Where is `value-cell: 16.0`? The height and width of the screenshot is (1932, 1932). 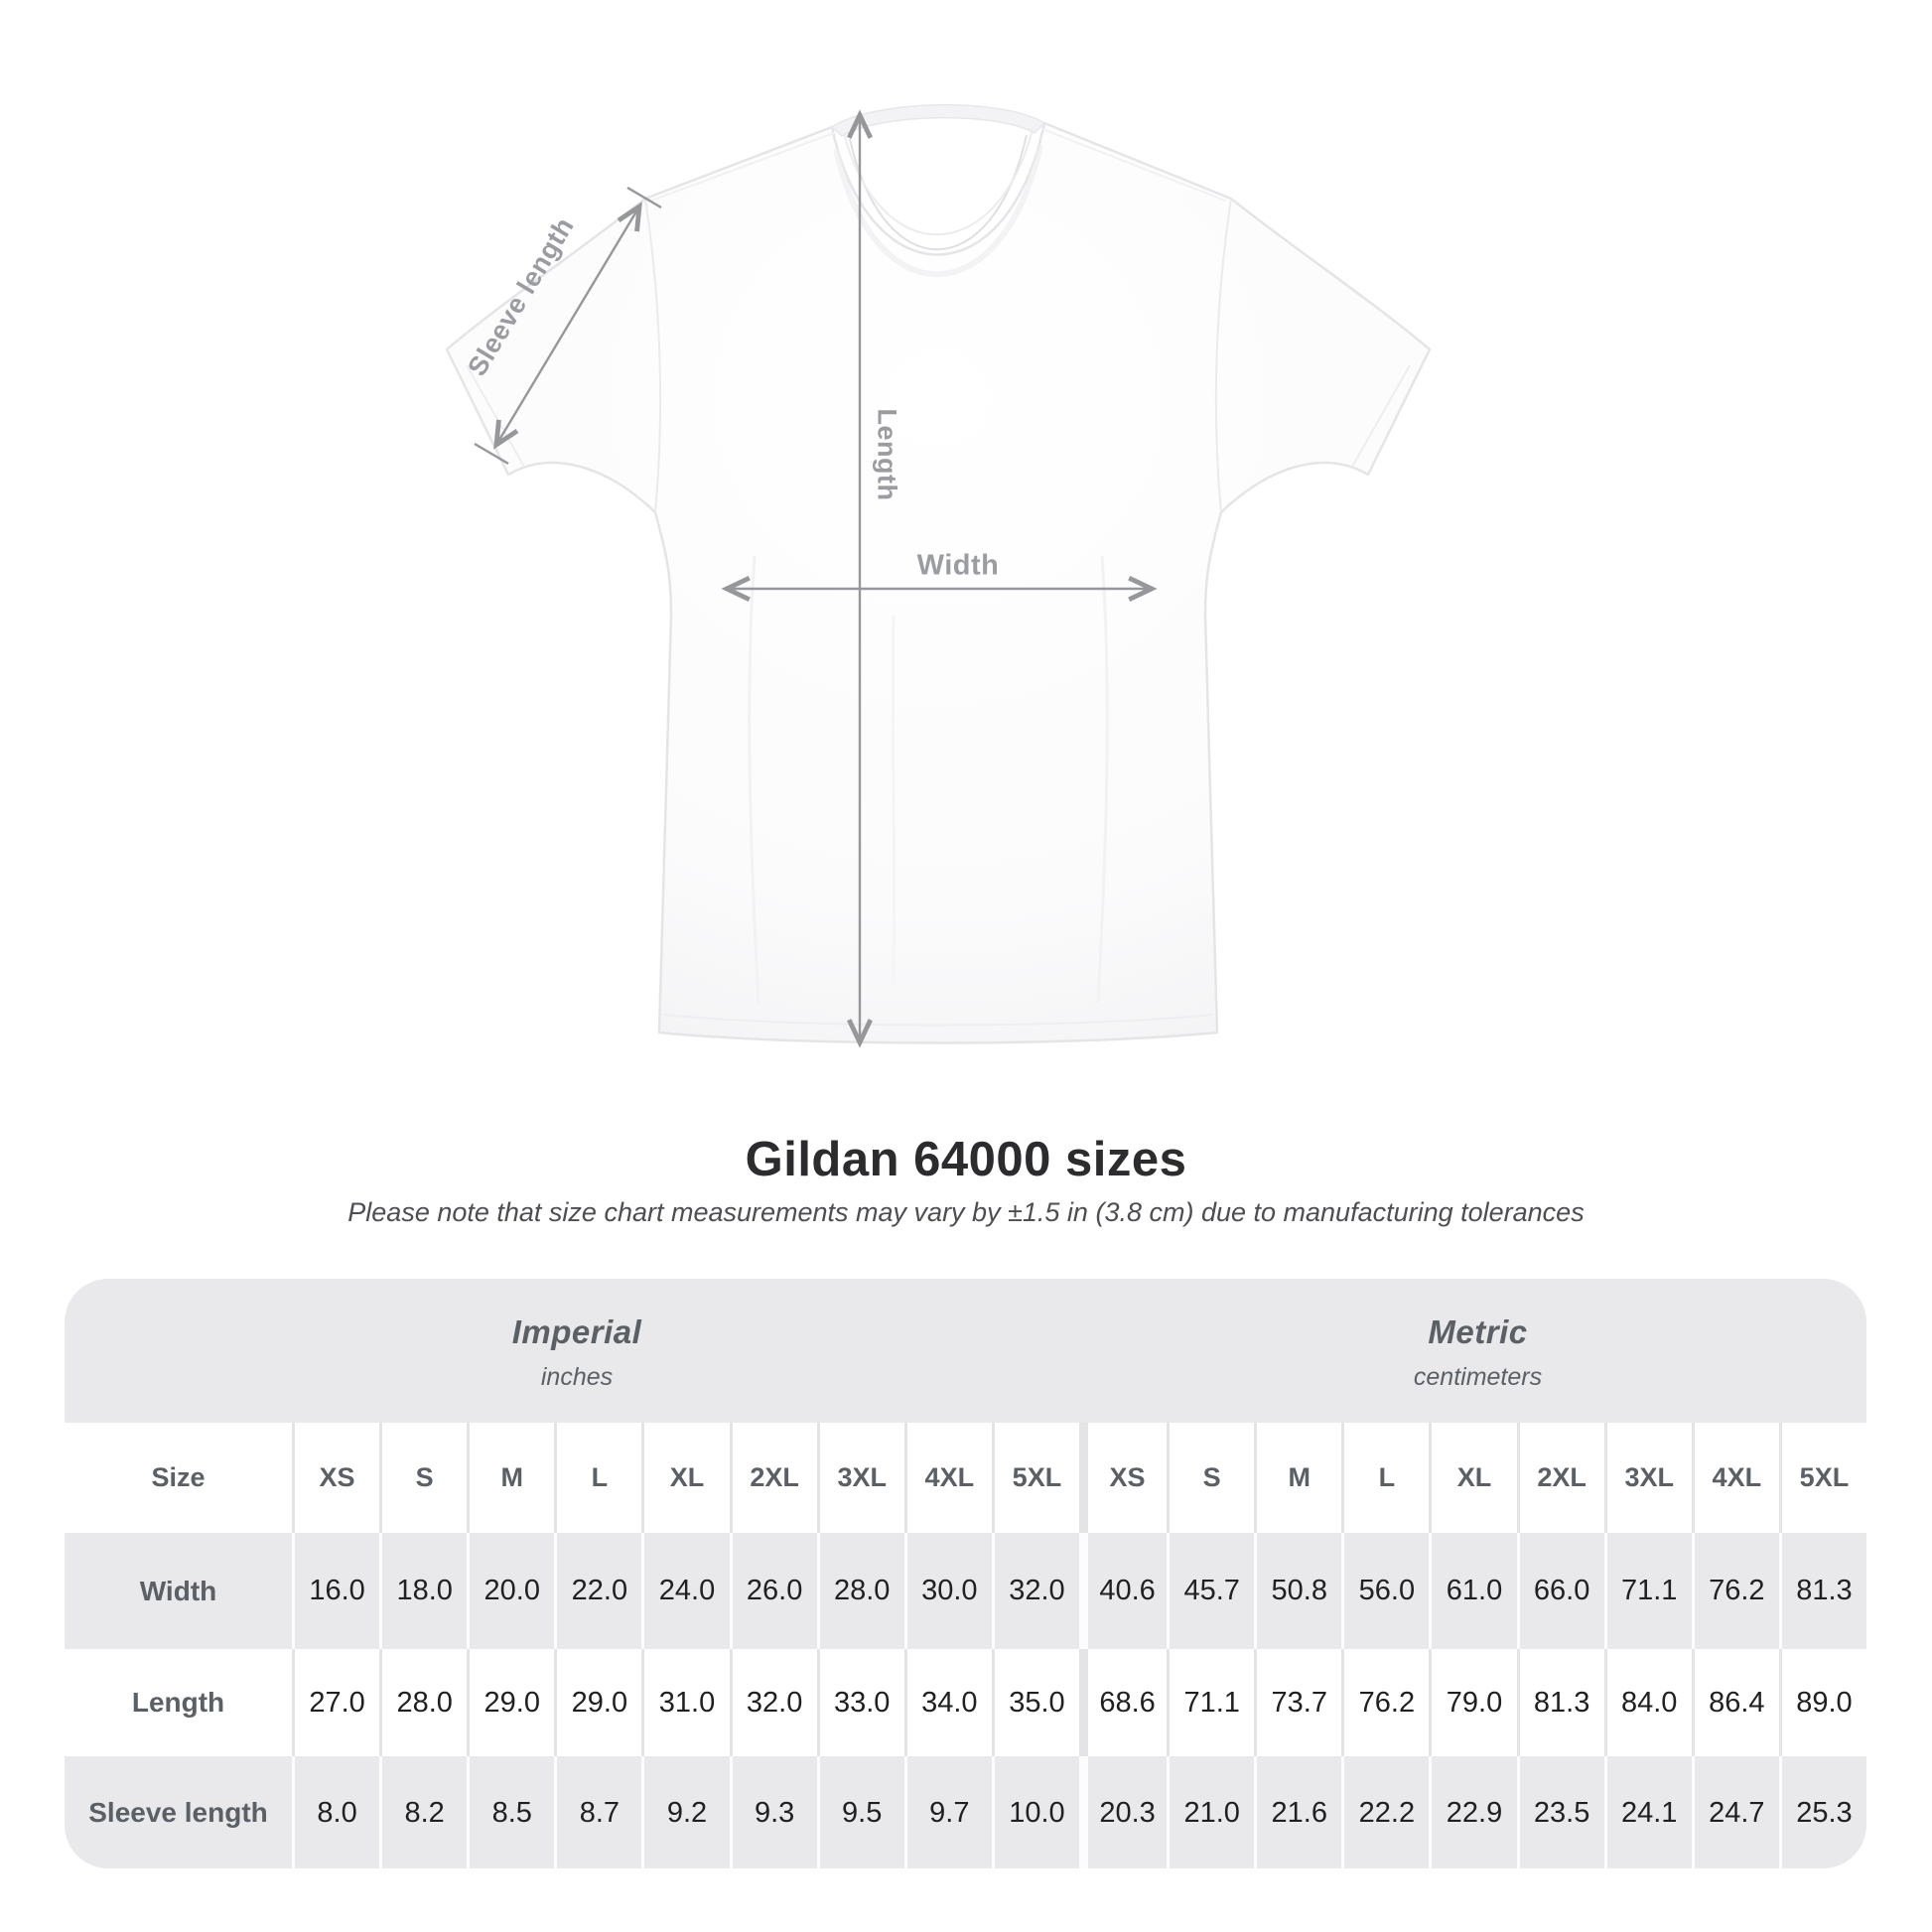 value-cell: 16.0 is located at coordinates (336, 1591).